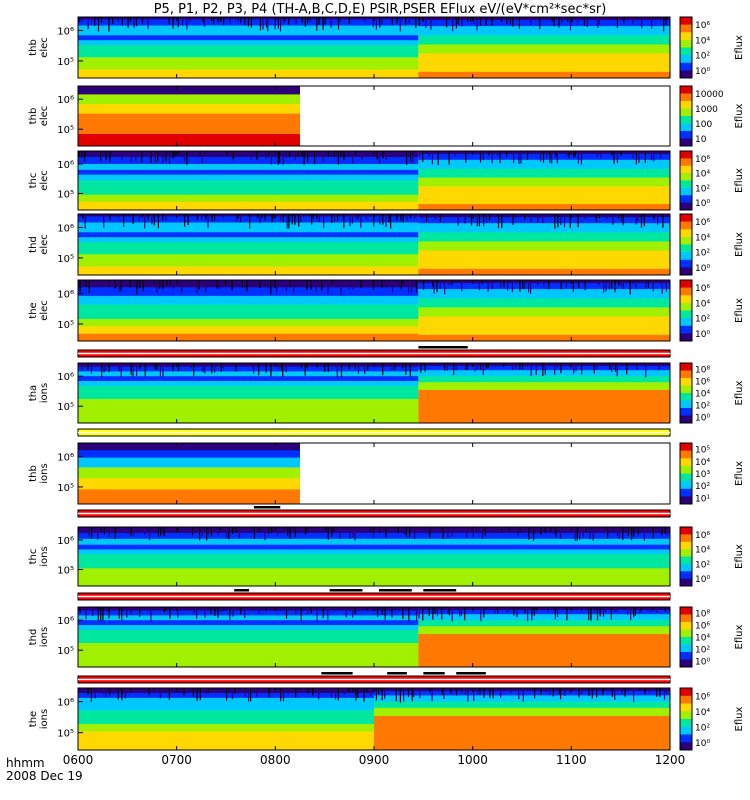  I want to click on colorbar-tick-label: 1000, so click(706, 110).